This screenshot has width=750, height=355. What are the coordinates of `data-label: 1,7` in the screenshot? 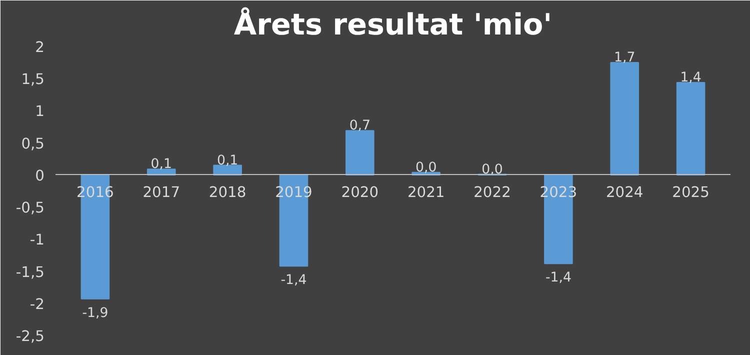 It's located at (625, 58).